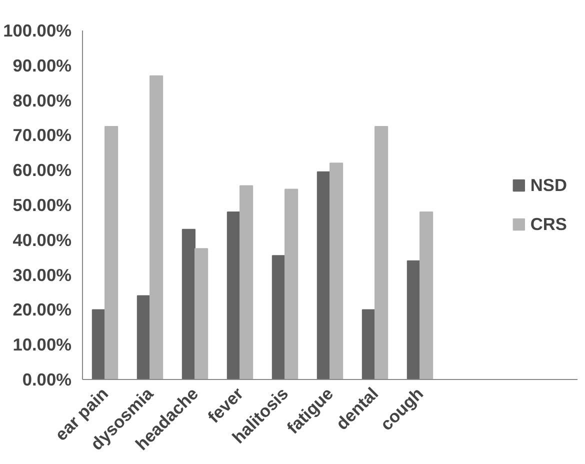  What do you see at coordinates (47, 380) in the screenshot?
I see `y-tick-label: 0.00%` at bounding box center [47, 380].